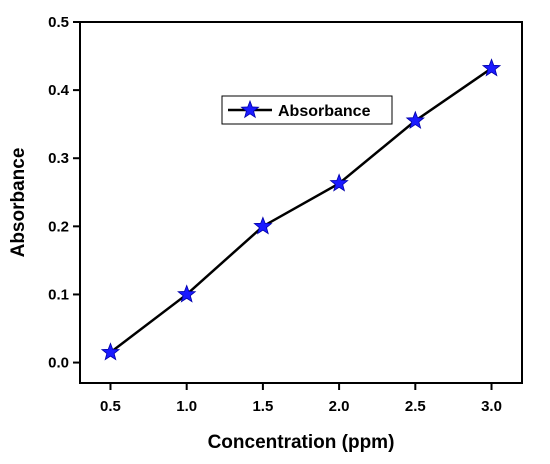  What do you see at coordinates (18, 203) in the screenshot?
I see `y-axis-label: Absorbance` at bounding box center [18, 203].